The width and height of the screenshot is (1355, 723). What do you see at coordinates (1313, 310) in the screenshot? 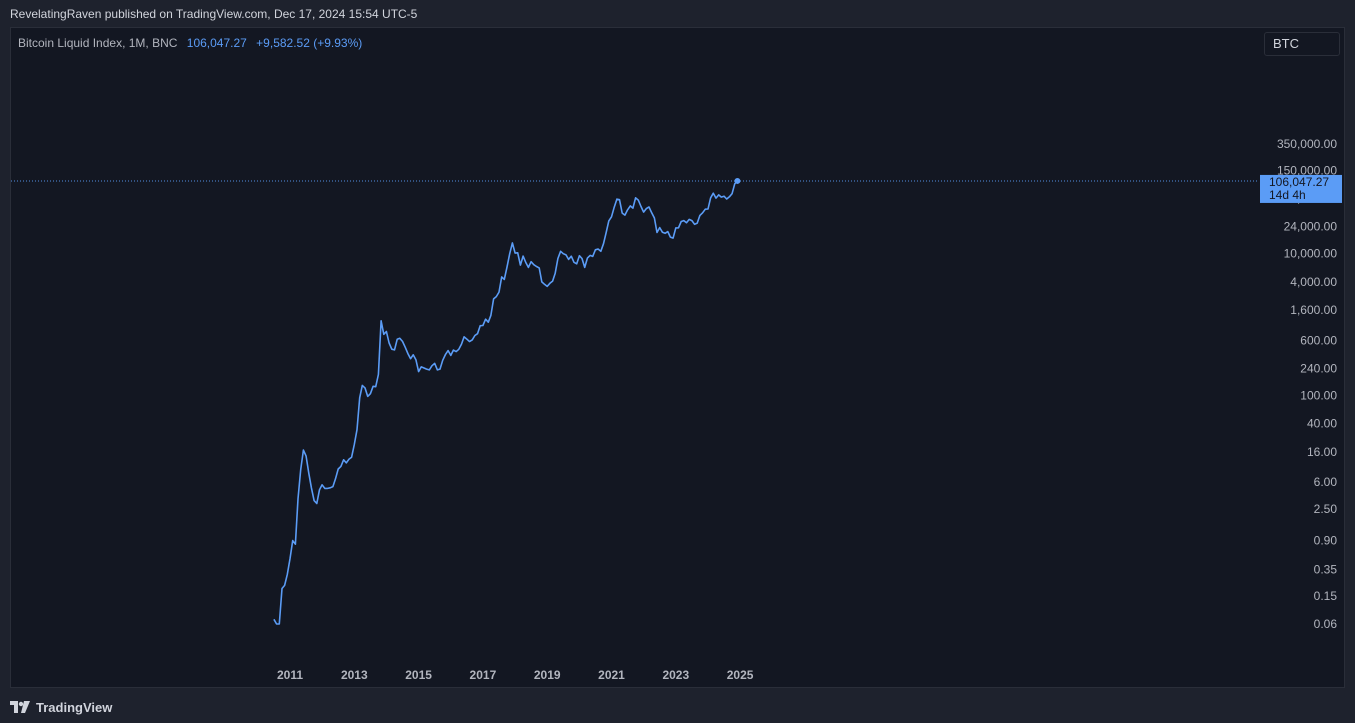
I see `y-tick-label: 1,600.00` at bounding box center [1313, 310].